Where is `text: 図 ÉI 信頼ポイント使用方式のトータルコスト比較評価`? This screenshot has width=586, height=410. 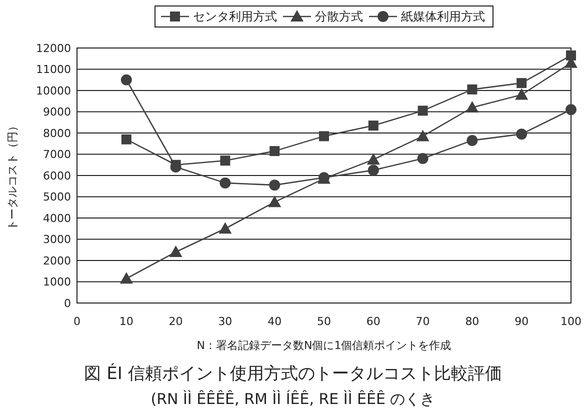
text: 図 ÉI 信頼ポイント使用方式のトータルコスト比較評価 is located at coordinates (293, 373).